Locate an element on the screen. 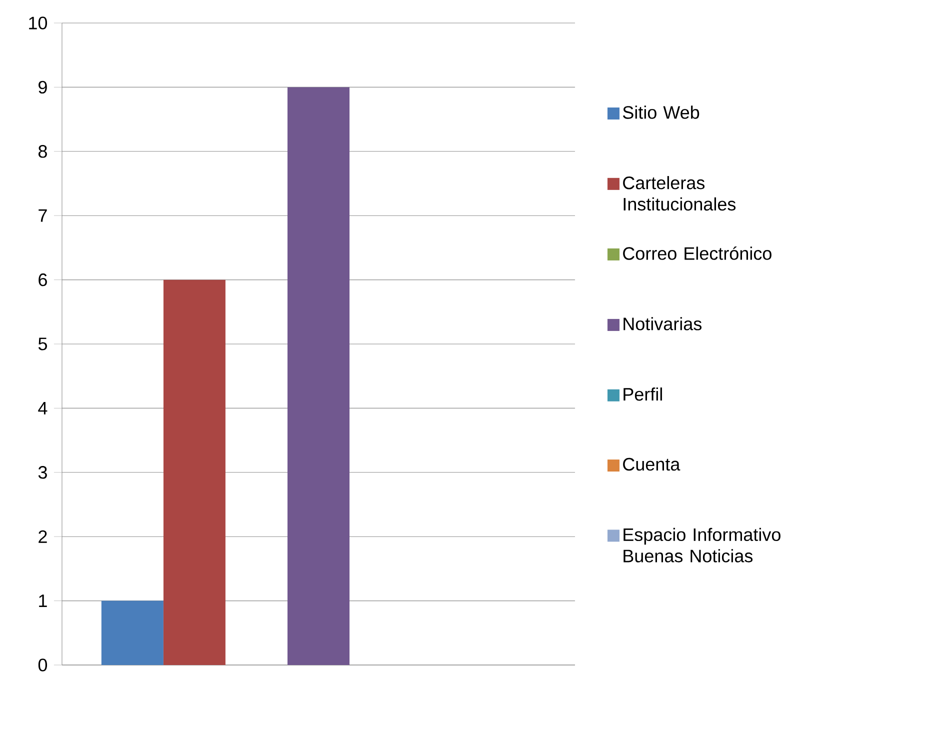 The width and height of the screenshot is (929, 729). y-tick-label: 2 is located at coordinates (42, 536).